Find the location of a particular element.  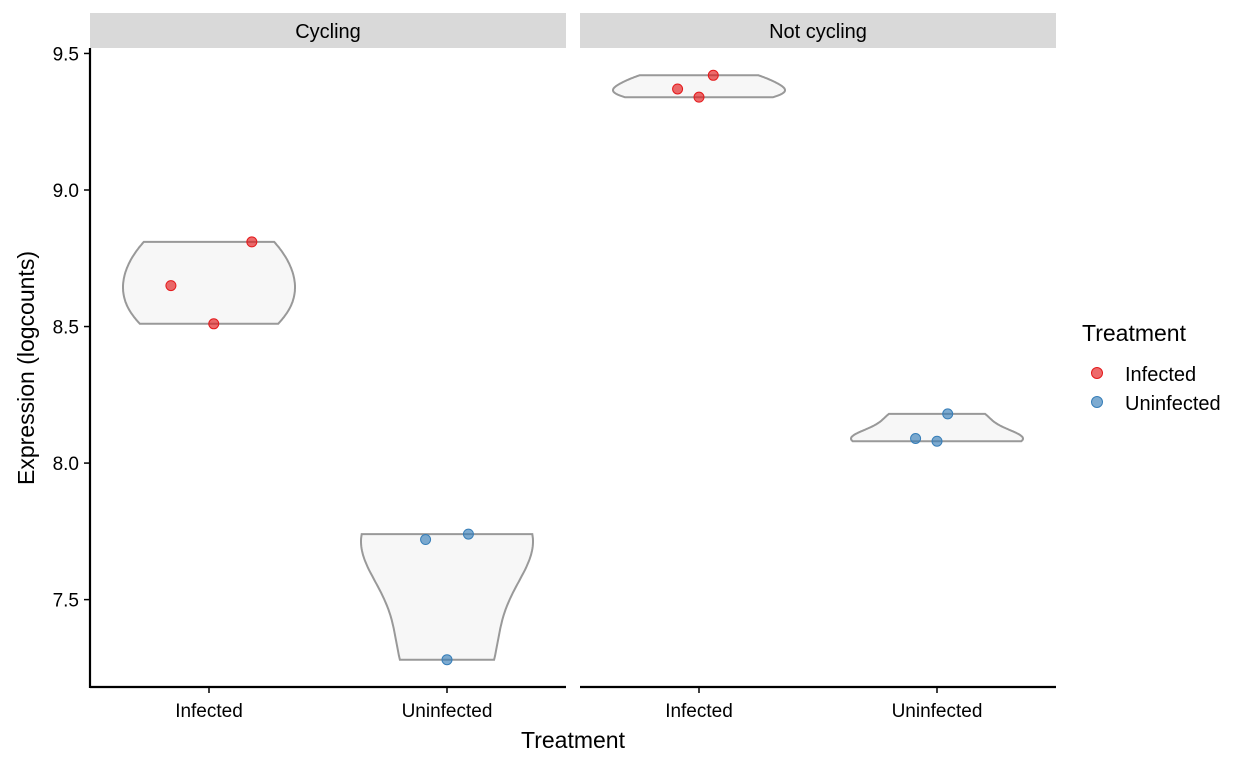

legend-title: Treatment is located at coordinates (1134, 333).